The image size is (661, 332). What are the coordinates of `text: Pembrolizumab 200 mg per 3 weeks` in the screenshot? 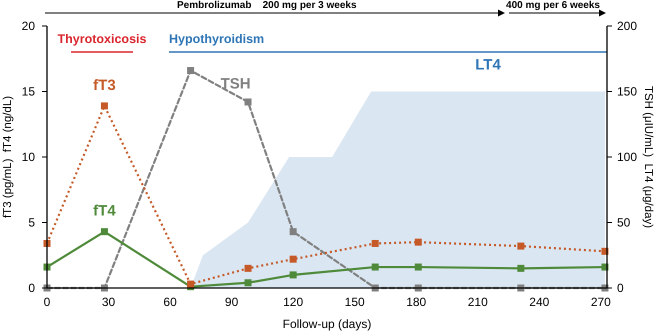 It's located at (267, 5).